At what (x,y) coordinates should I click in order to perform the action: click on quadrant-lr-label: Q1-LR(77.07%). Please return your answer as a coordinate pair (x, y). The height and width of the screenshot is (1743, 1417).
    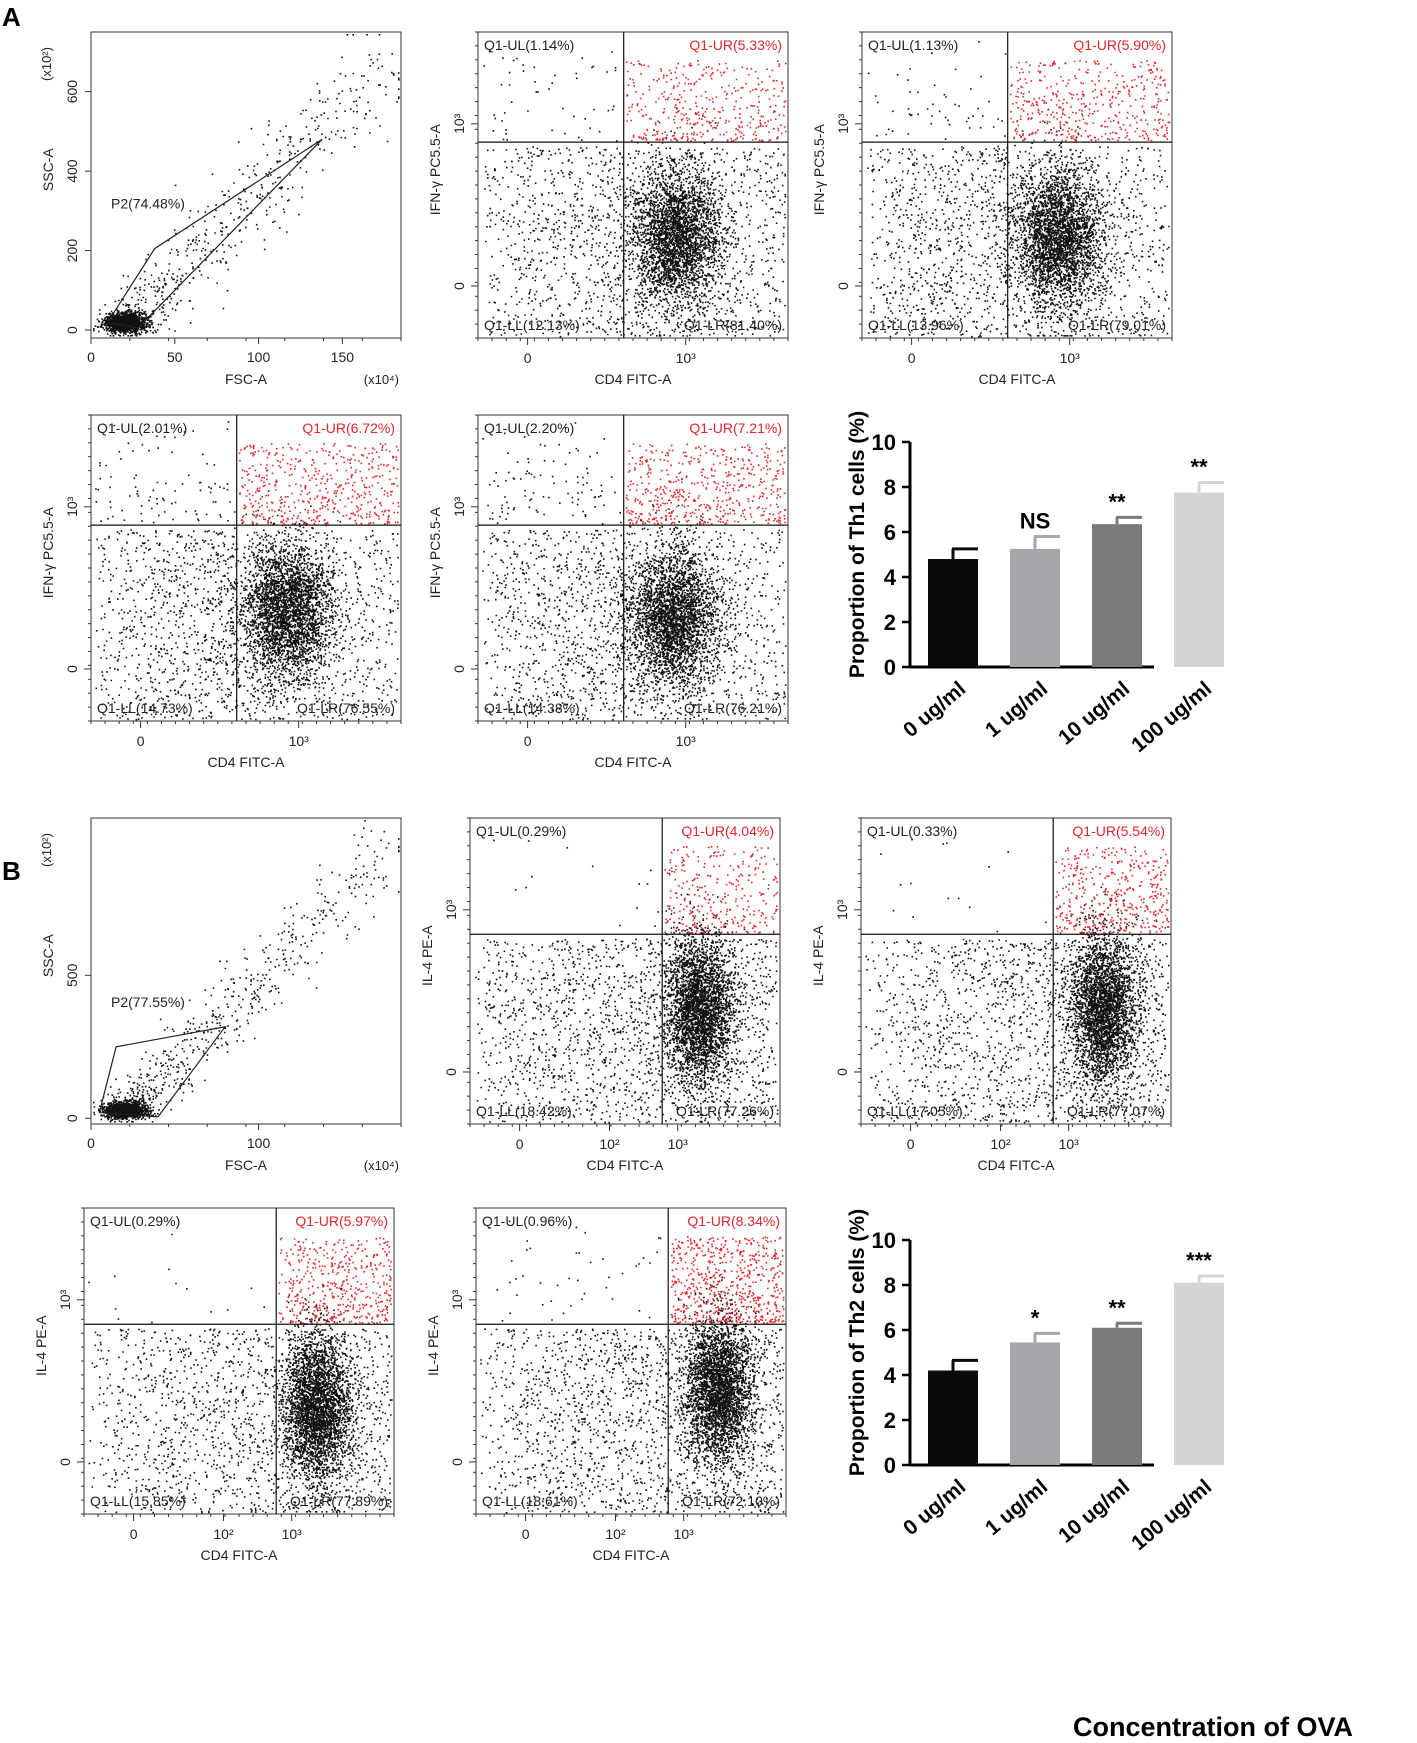
    Looking at the image, I should click on (1116, 1111).